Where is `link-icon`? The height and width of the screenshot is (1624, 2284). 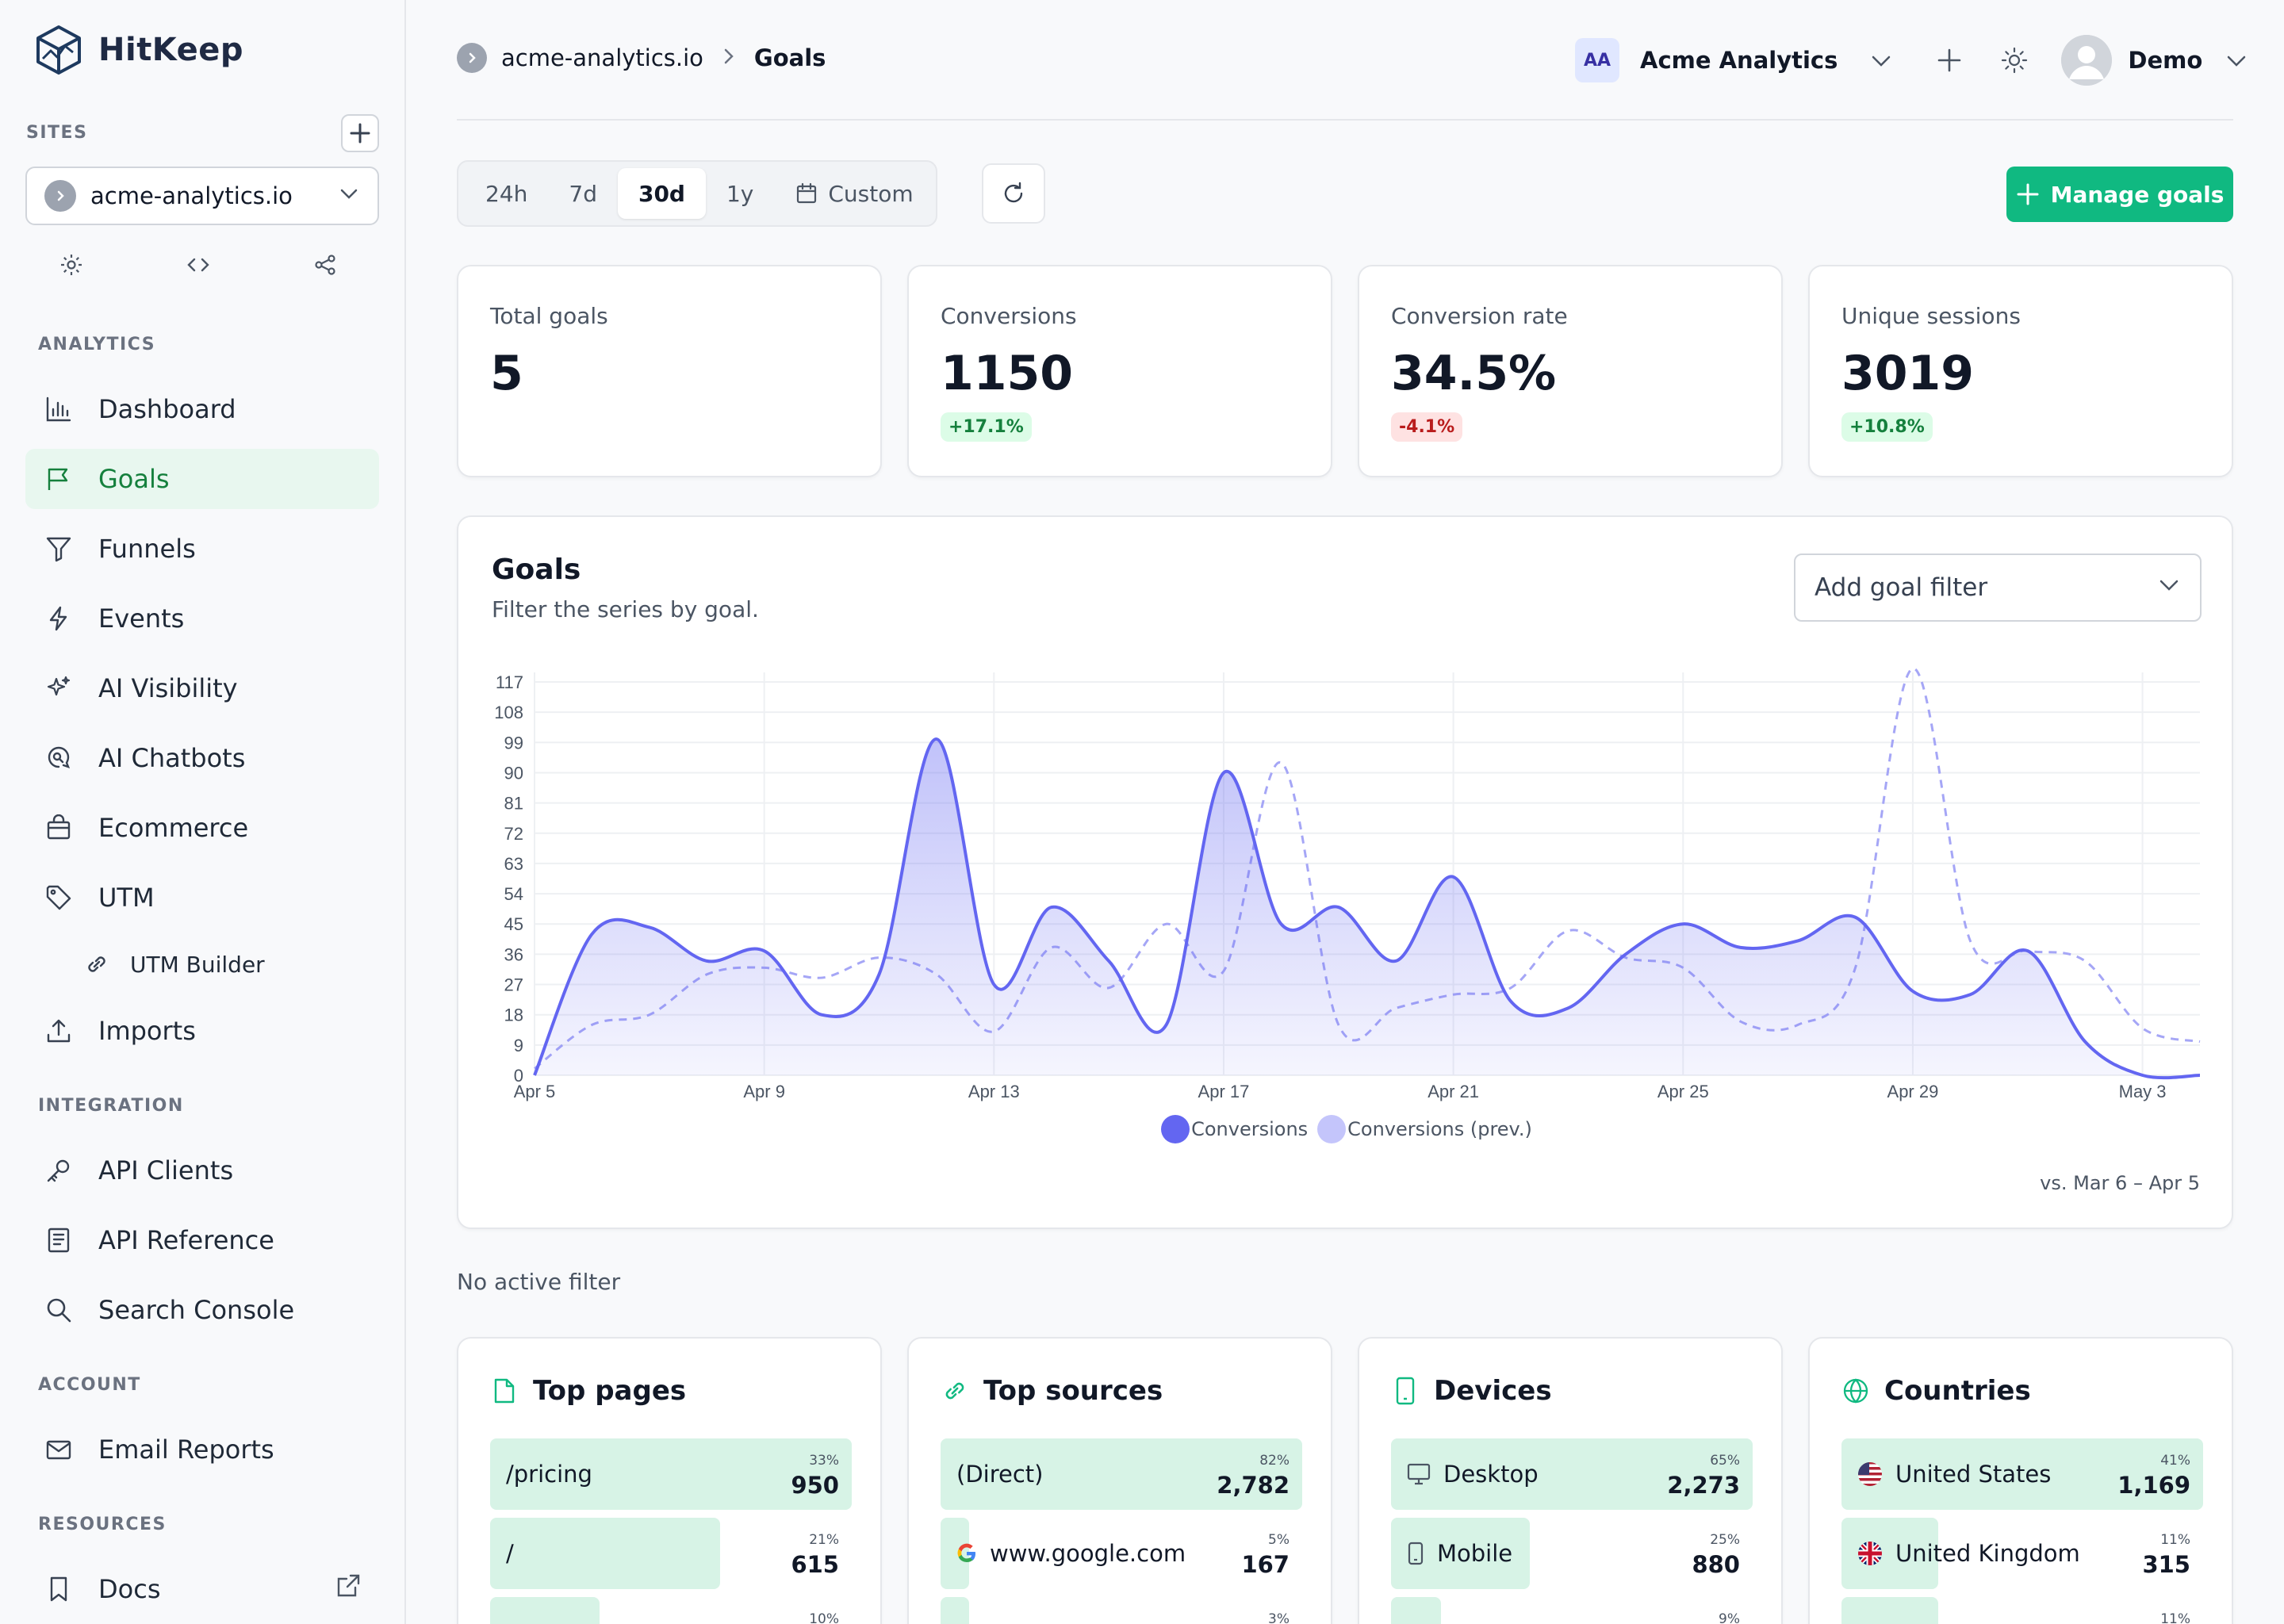
link-icon is located at coordinates (955, 1390).